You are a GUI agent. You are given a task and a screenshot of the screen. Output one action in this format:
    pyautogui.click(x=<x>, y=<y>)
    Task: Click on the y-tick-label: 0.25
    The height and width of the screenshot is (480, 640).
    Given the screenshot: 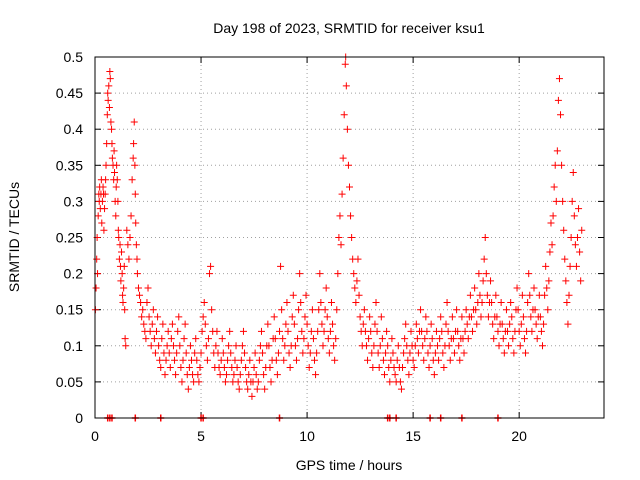 What is the action you would take?
    pyautogui.click(x=69, y=238)
    